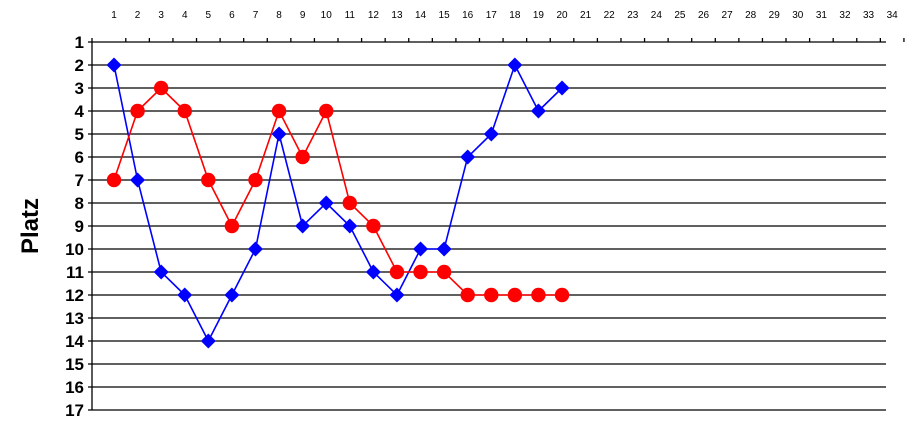 The height and width of the screenshot is (422, 909). I want to click on y-tick-label: 4, so click(80, 111).